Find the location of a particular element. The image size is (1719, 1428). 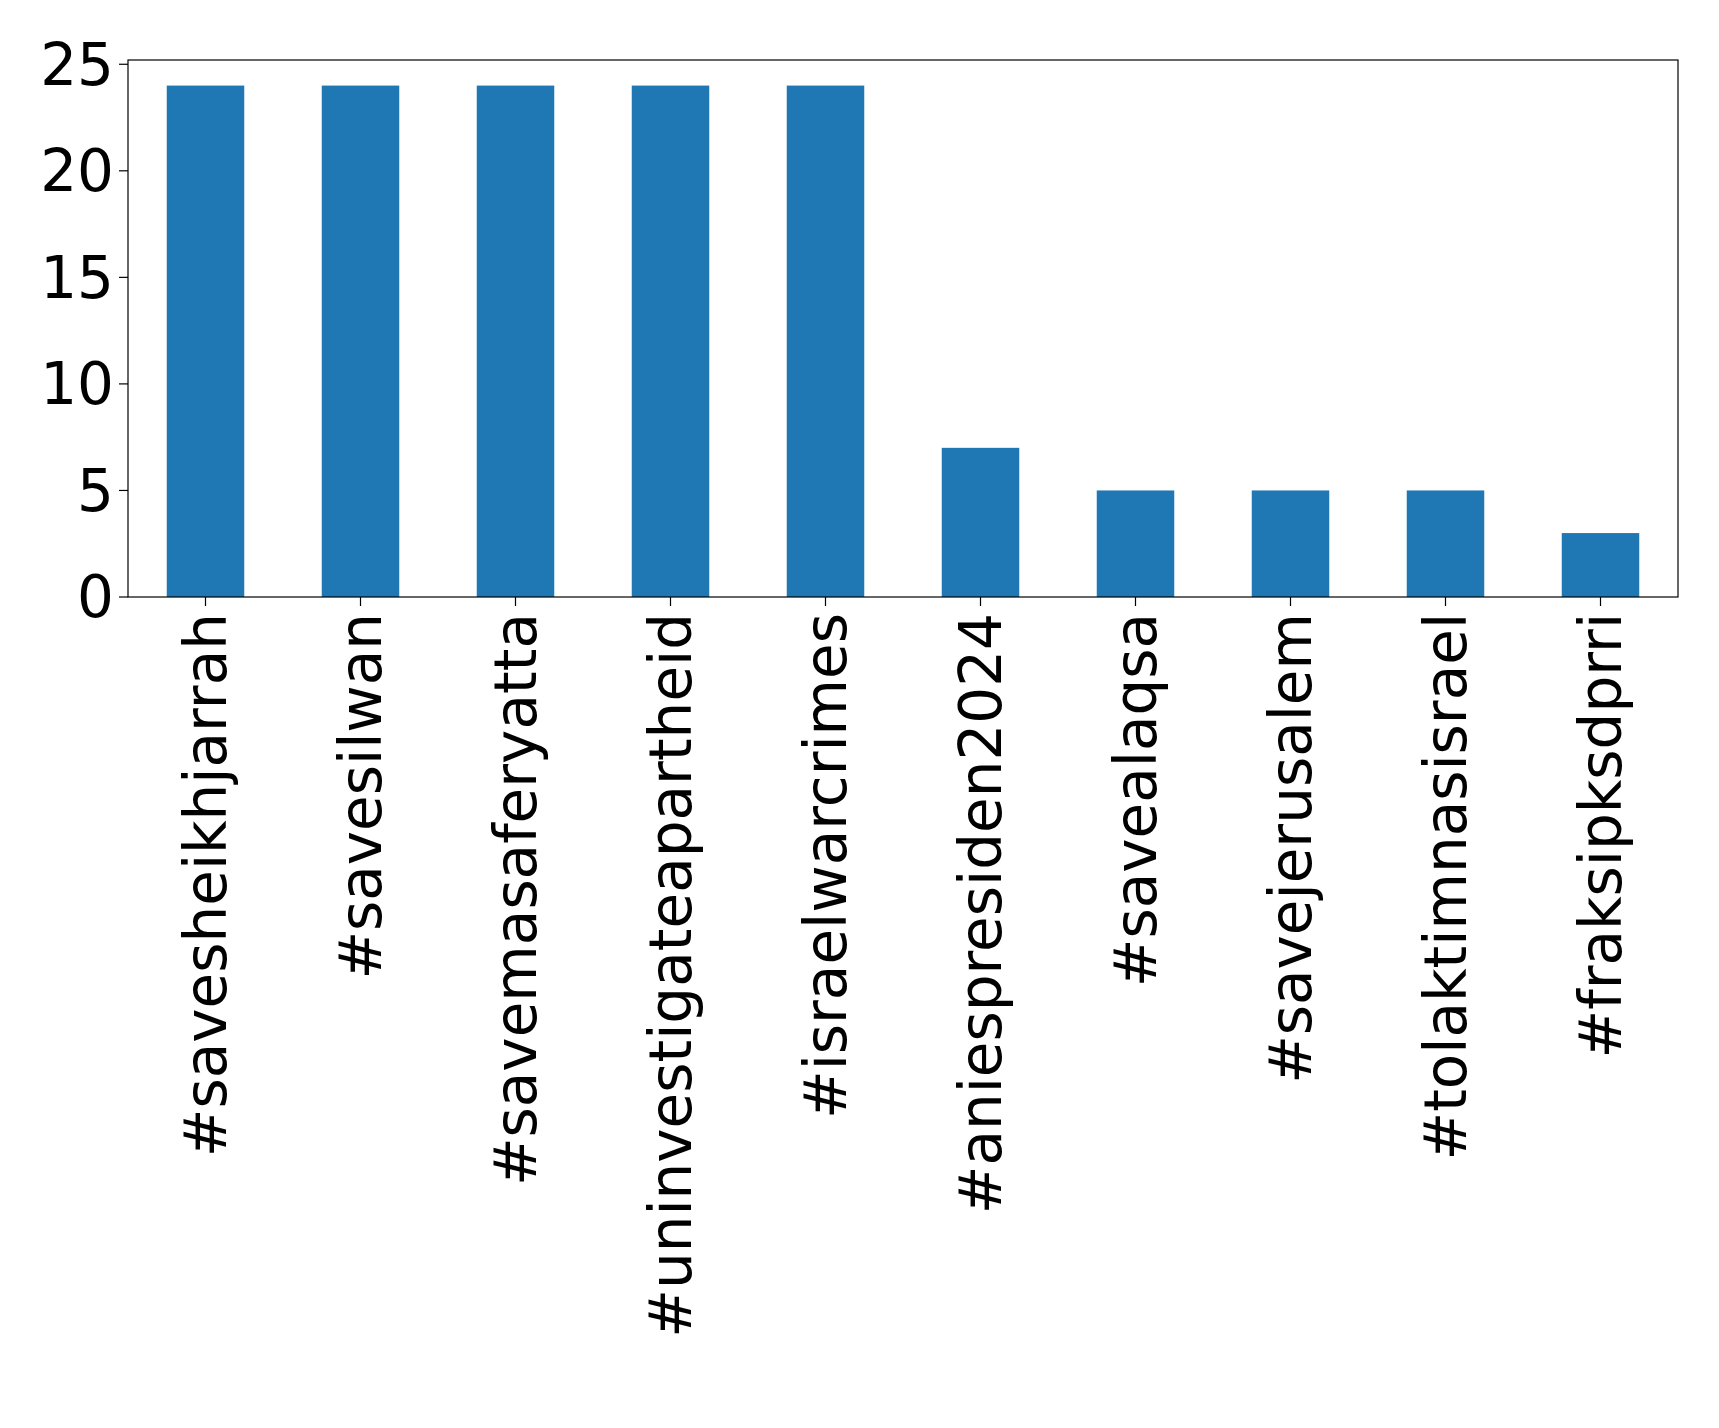

x-tick-label: #uninvestigateapartheid is located at coordinates (670, 975).